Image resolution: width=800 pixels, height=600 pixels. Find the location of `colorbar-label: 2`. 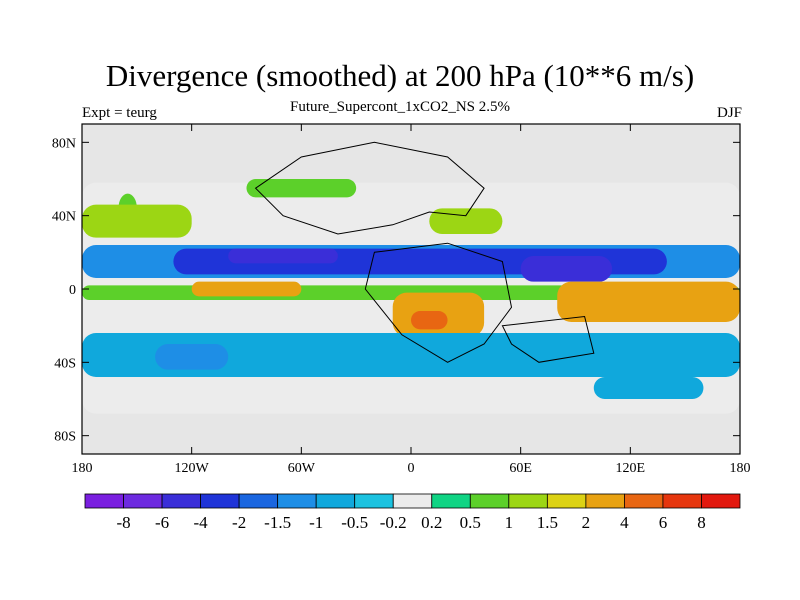

colorbar-label: 2 is located at coordinates (586, 522).